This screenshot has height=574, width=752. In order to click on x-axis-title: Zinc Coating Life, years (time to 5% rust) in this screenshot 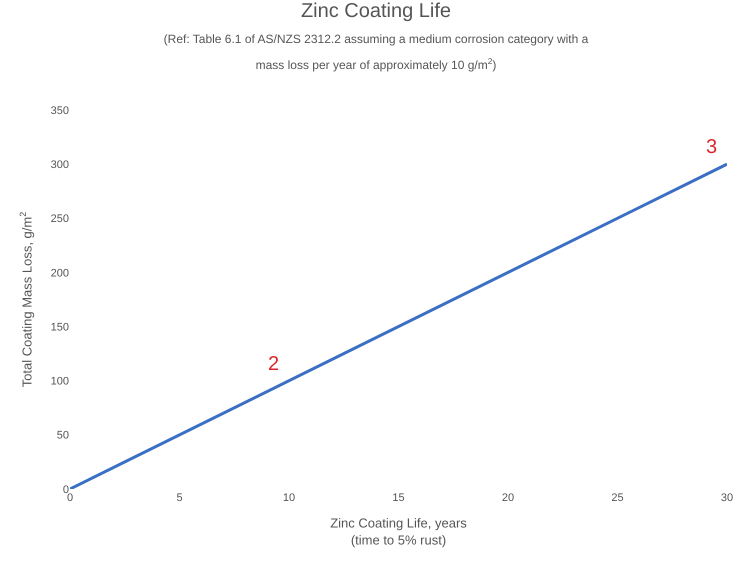, I will do `click(399, 532)`.